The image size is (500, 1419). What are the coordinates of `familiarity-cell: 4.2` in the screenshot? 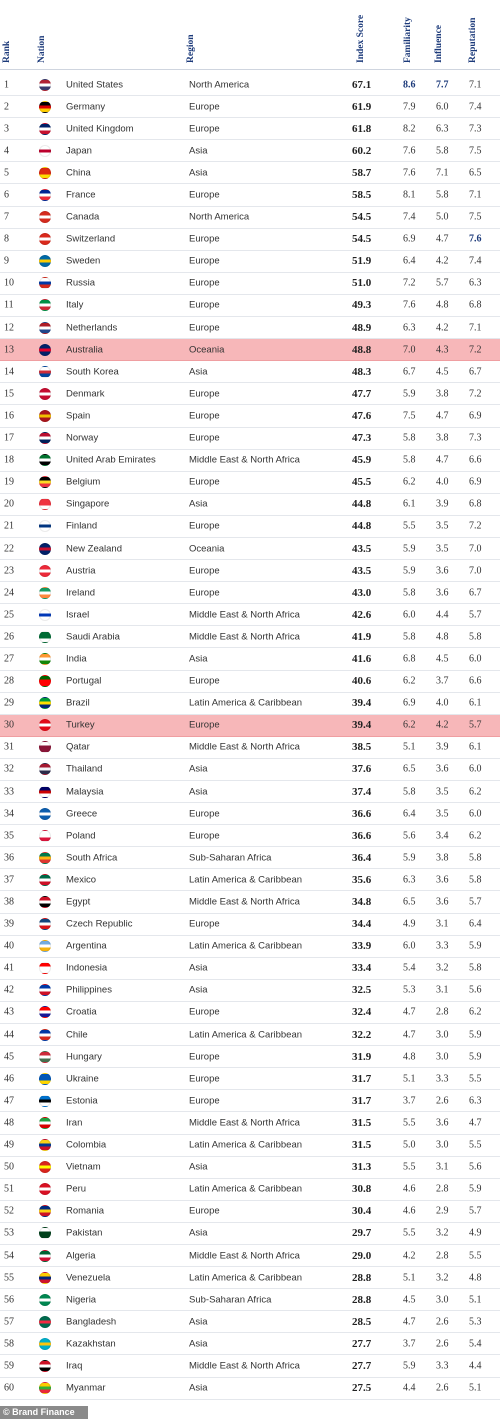 It's located at (409, 1256).